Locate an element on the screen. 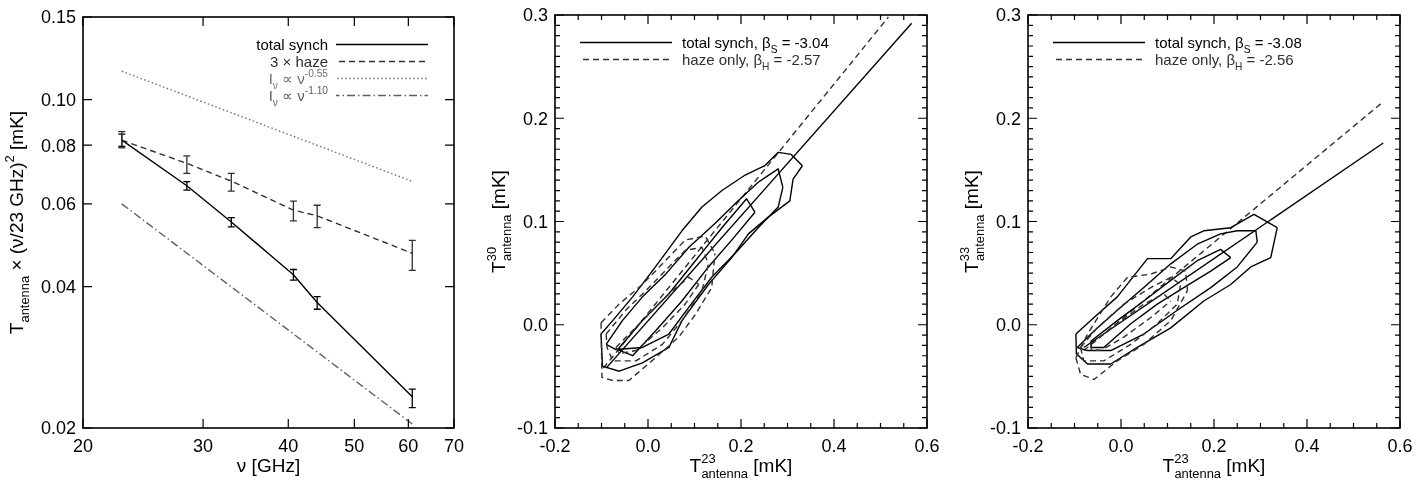 Image resolution: width=1416 pixels, height=480 pixels. x-tick-label: 70 is located at coordinates (454, 446).